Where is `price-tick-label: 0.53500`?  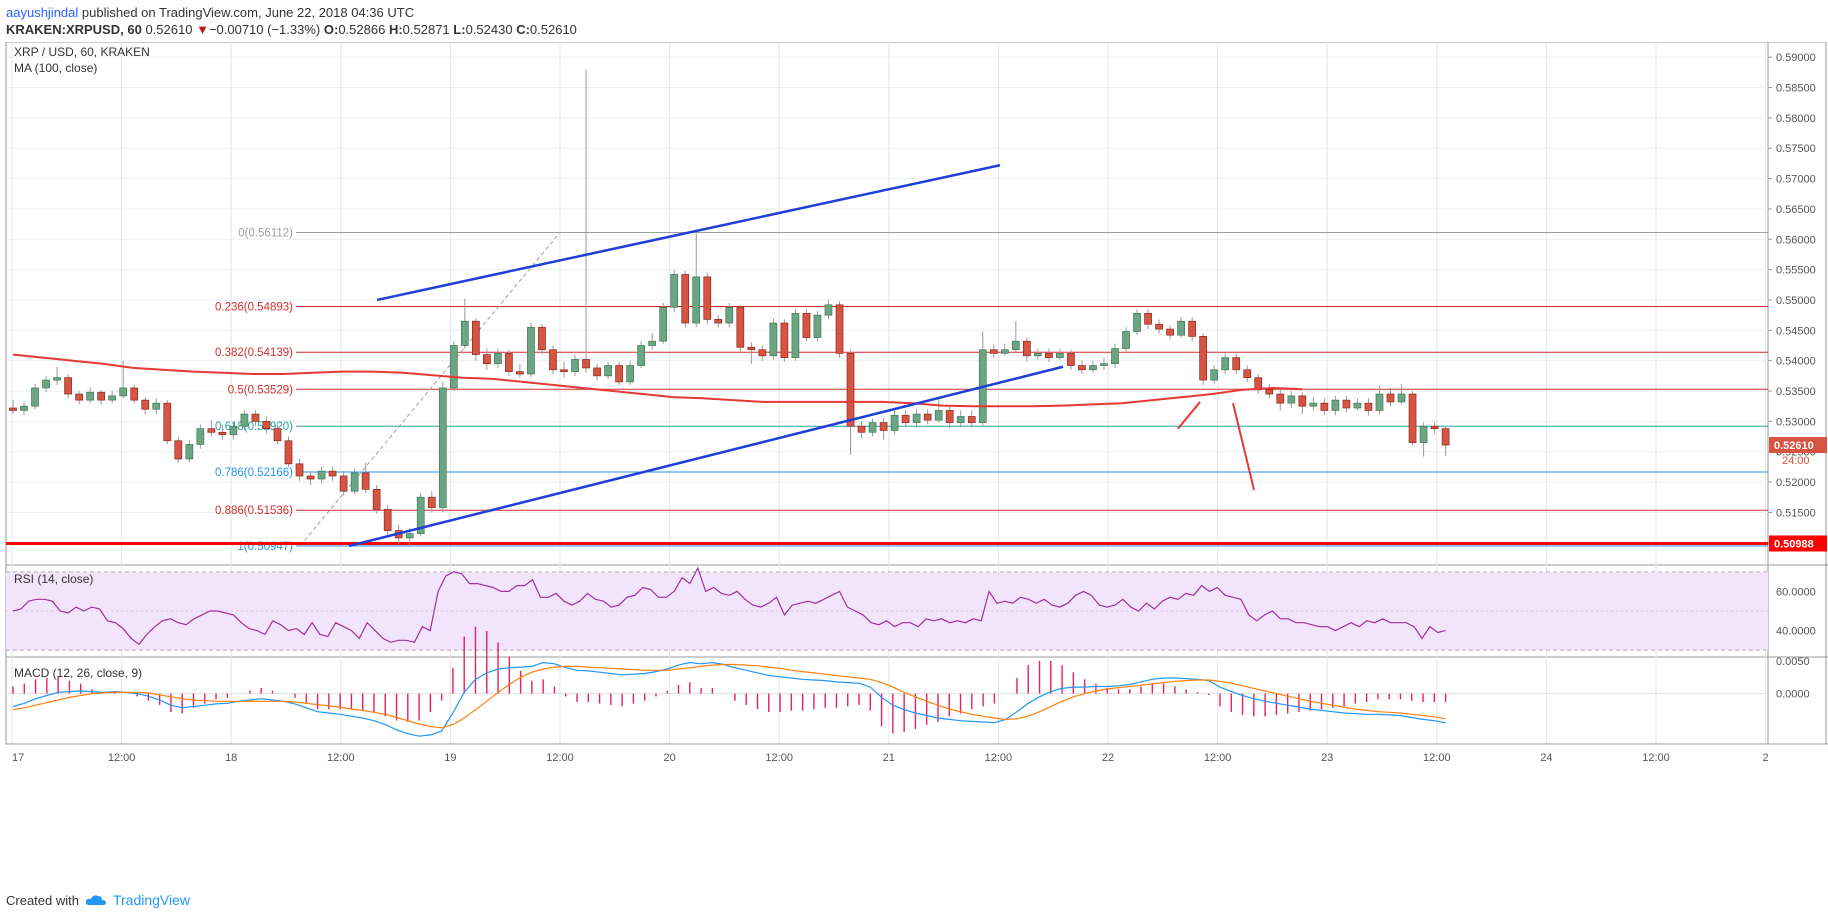
price-tick-label: 0.53500 is located at coordinates (1796, 392).